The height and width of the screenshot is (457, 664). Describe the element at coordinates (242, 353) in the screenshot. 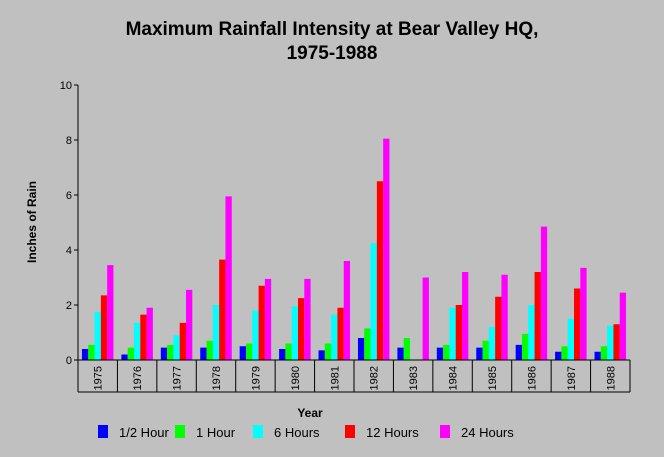

I see `bar-1-2-hour-1979` at that location.